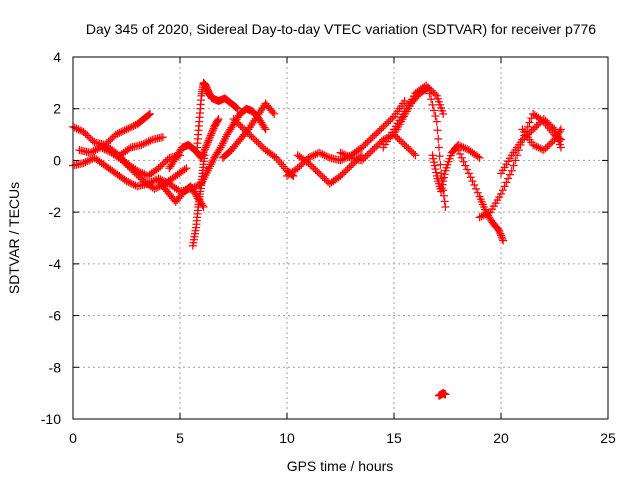 The image size is (640, 480). I want to click on y-tick-label: -2, so click(55, 212).